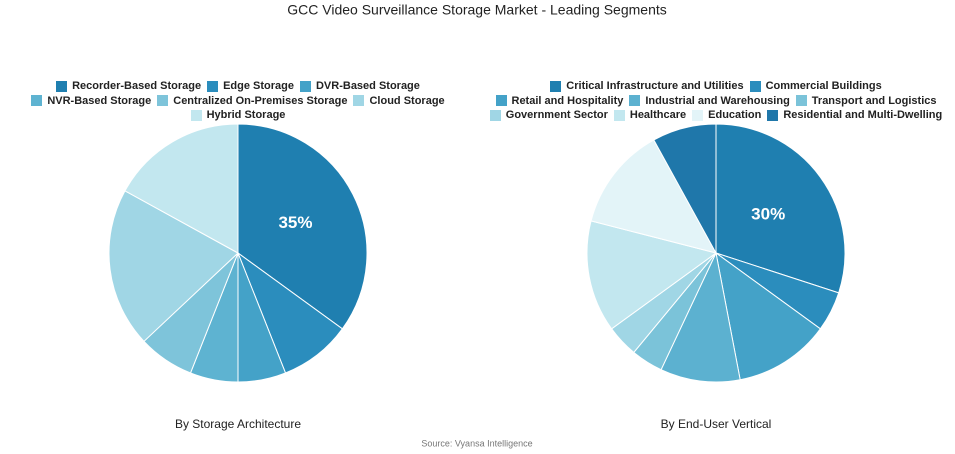 The image size is (955, 454). I want to click on legend-label: Education, so click(735, 115).